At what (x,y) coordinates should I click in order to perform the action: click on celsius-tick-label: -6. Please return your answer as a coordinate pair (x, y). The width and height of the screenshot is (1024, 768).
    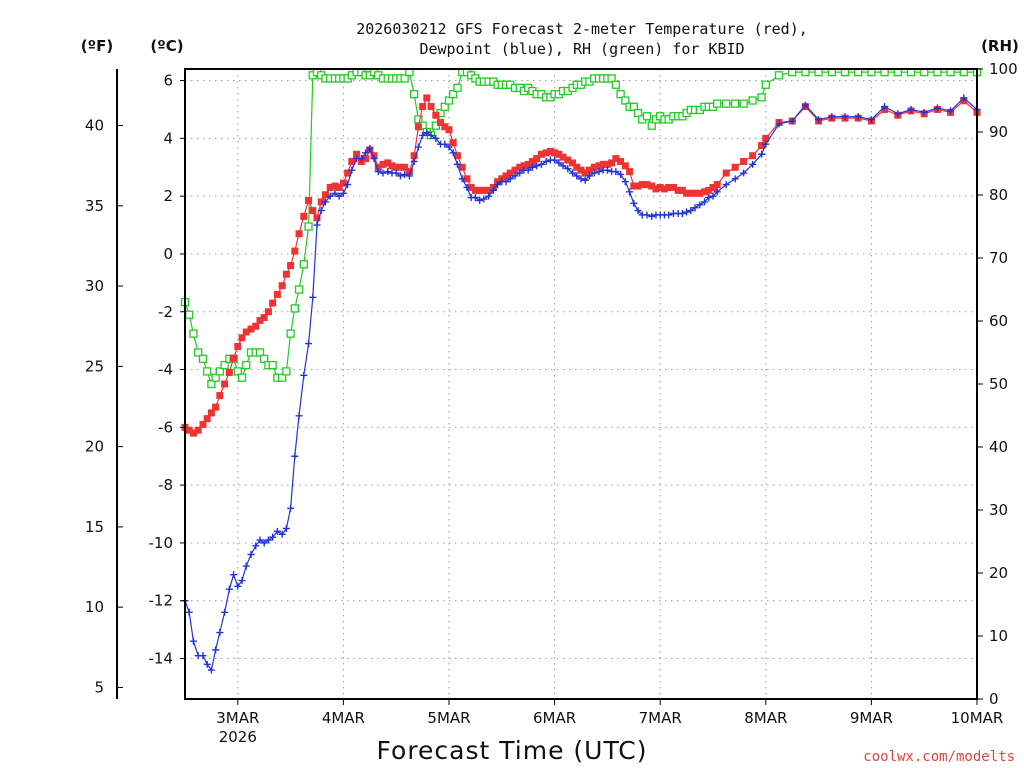
    Looking at the image, I should click on (165, 427).